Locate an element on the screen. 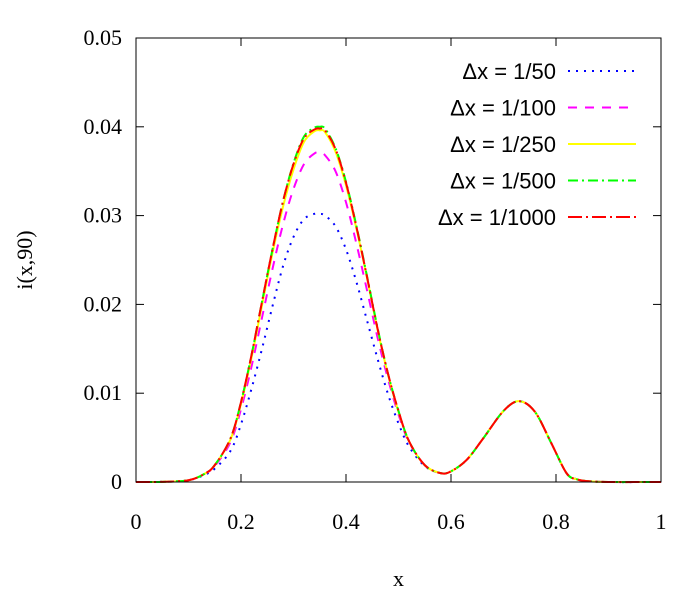 This screenshot has width=700, height=600. legend-label: Δx = 1/100 is located at coordinates (503, 108).